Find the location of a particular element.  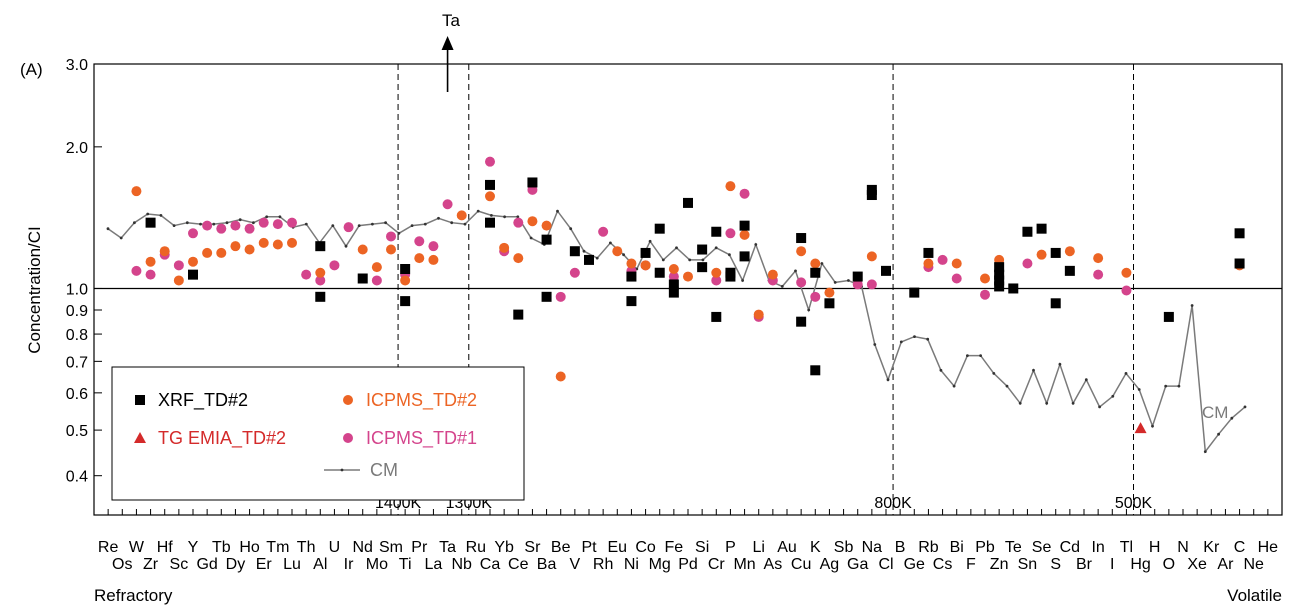

y-tick-label: 0.5 is located at coordinates (77, 431).